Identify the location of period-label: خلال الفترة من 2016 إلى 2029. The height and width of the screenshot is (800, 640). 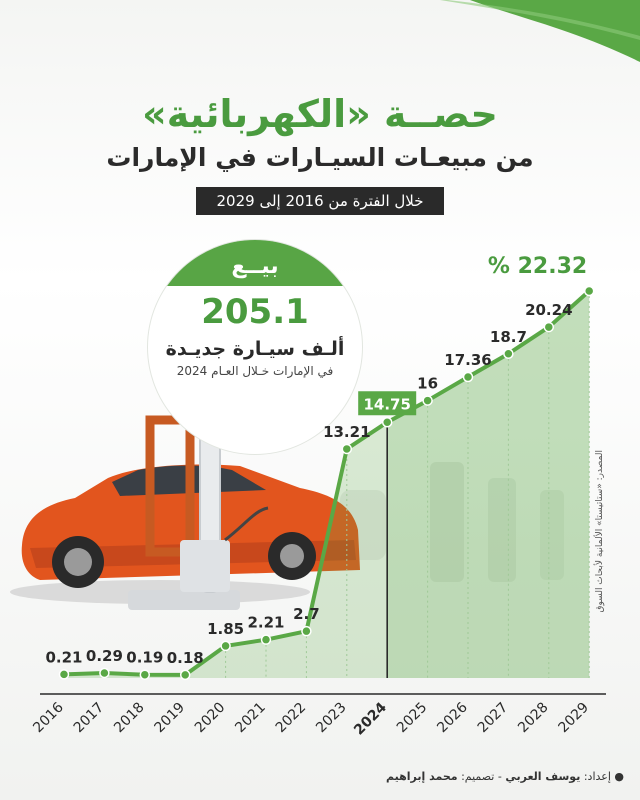
(320, 201).